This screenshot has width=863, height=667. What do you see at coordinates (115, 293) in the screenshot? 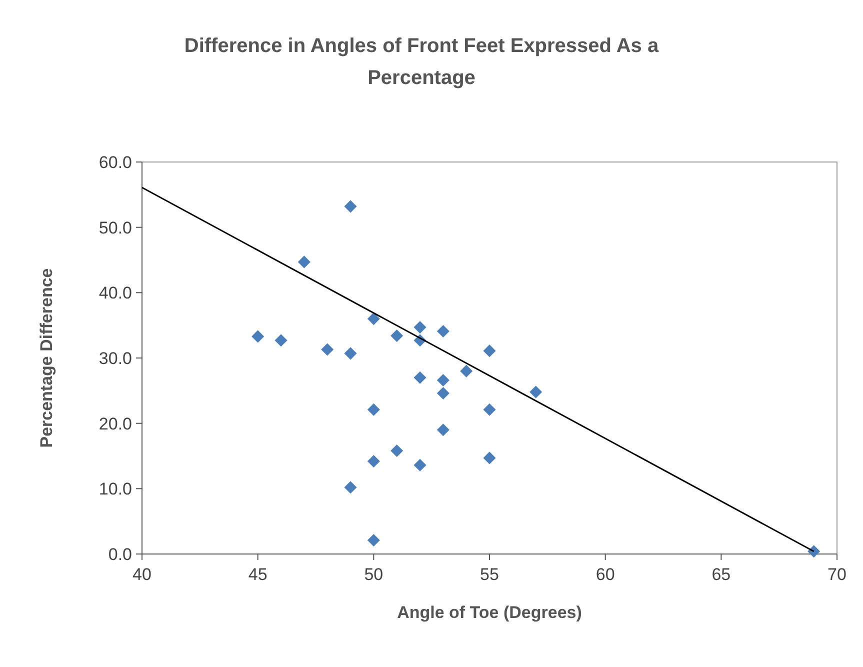
I see `y-tick-label: 40.0` at bounding box center [115, 293].